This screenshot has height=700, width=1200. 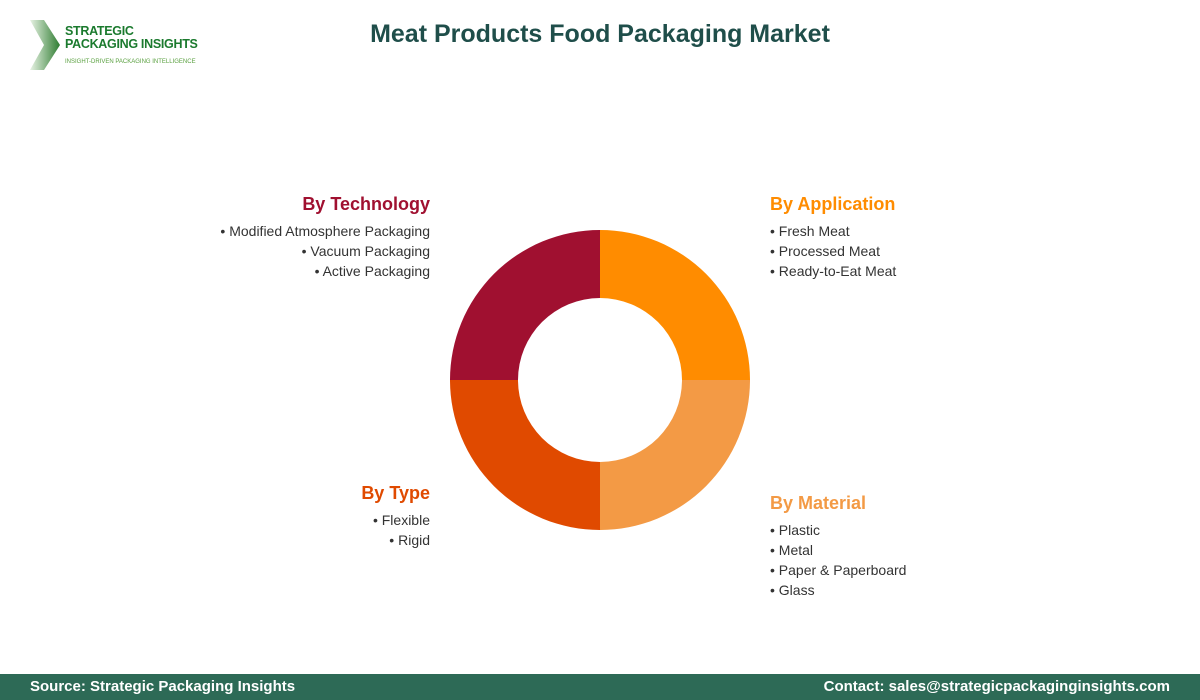 What do you see at coordinates (900, 590) in the screenshot?
I see `segment-item: Glass` at bounding box center [900, 590].